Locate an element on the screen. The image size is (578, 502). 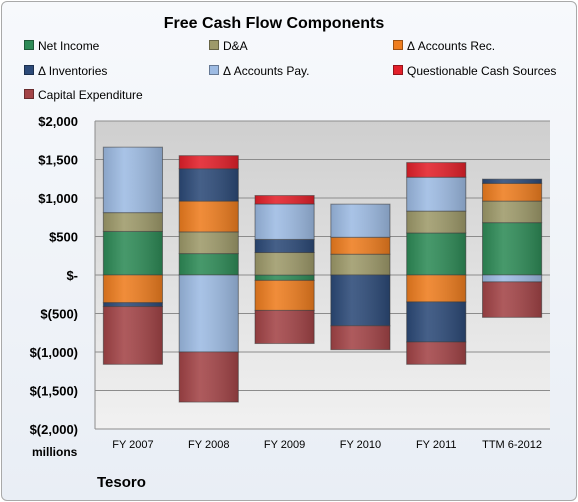
x-tick-label: FY 2007 is located at coordinates (132, 445).